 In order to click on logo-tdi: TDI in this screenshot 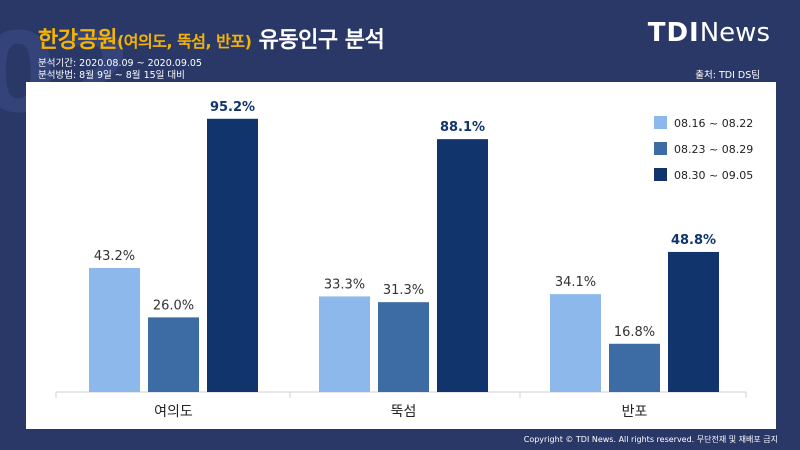, I will do `click(673, 33)`.